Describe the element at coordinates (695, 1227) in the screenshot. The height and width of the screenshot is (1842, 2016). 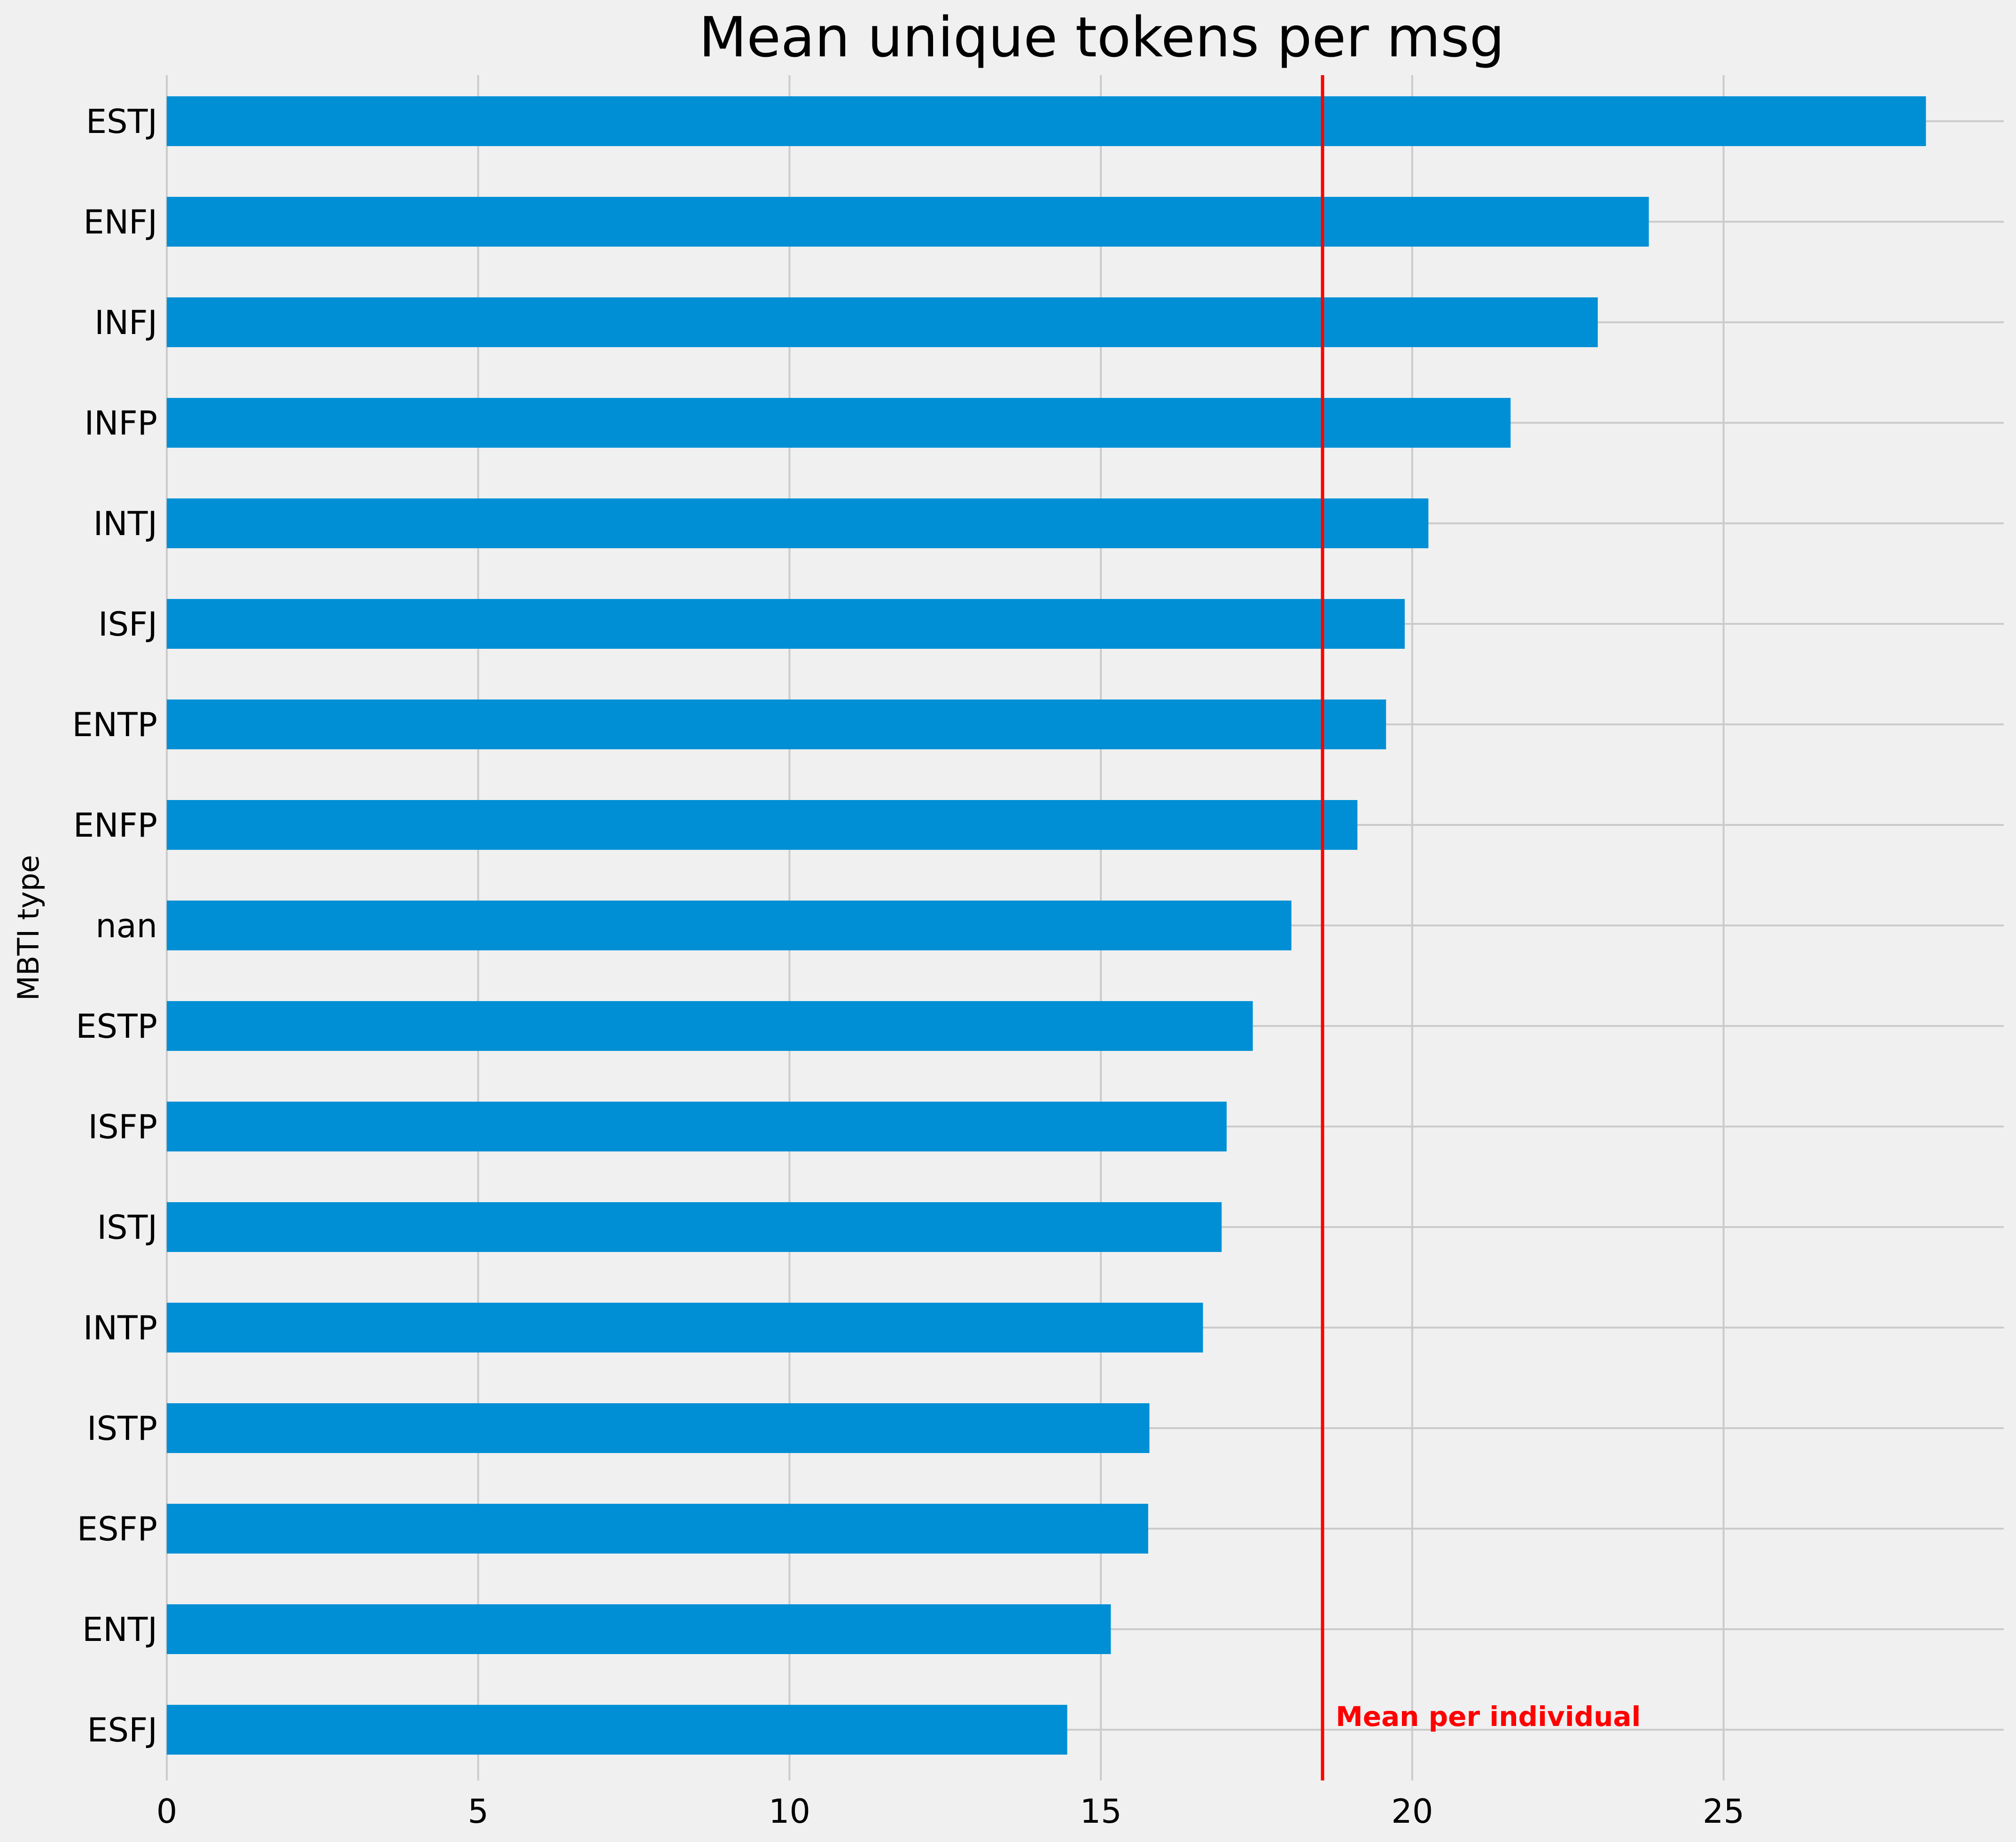
I see `bar-istj` at that location.